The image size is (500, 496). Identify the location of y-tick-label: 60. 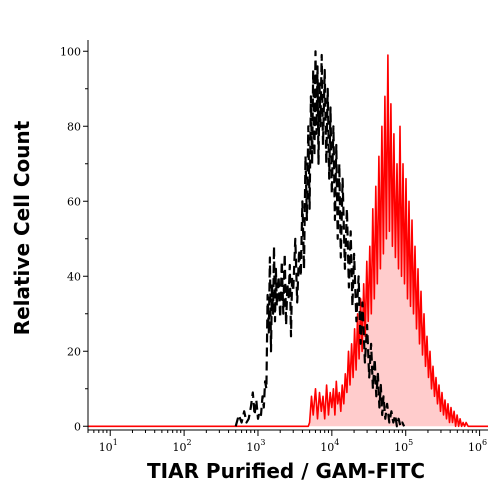
(74, 201).